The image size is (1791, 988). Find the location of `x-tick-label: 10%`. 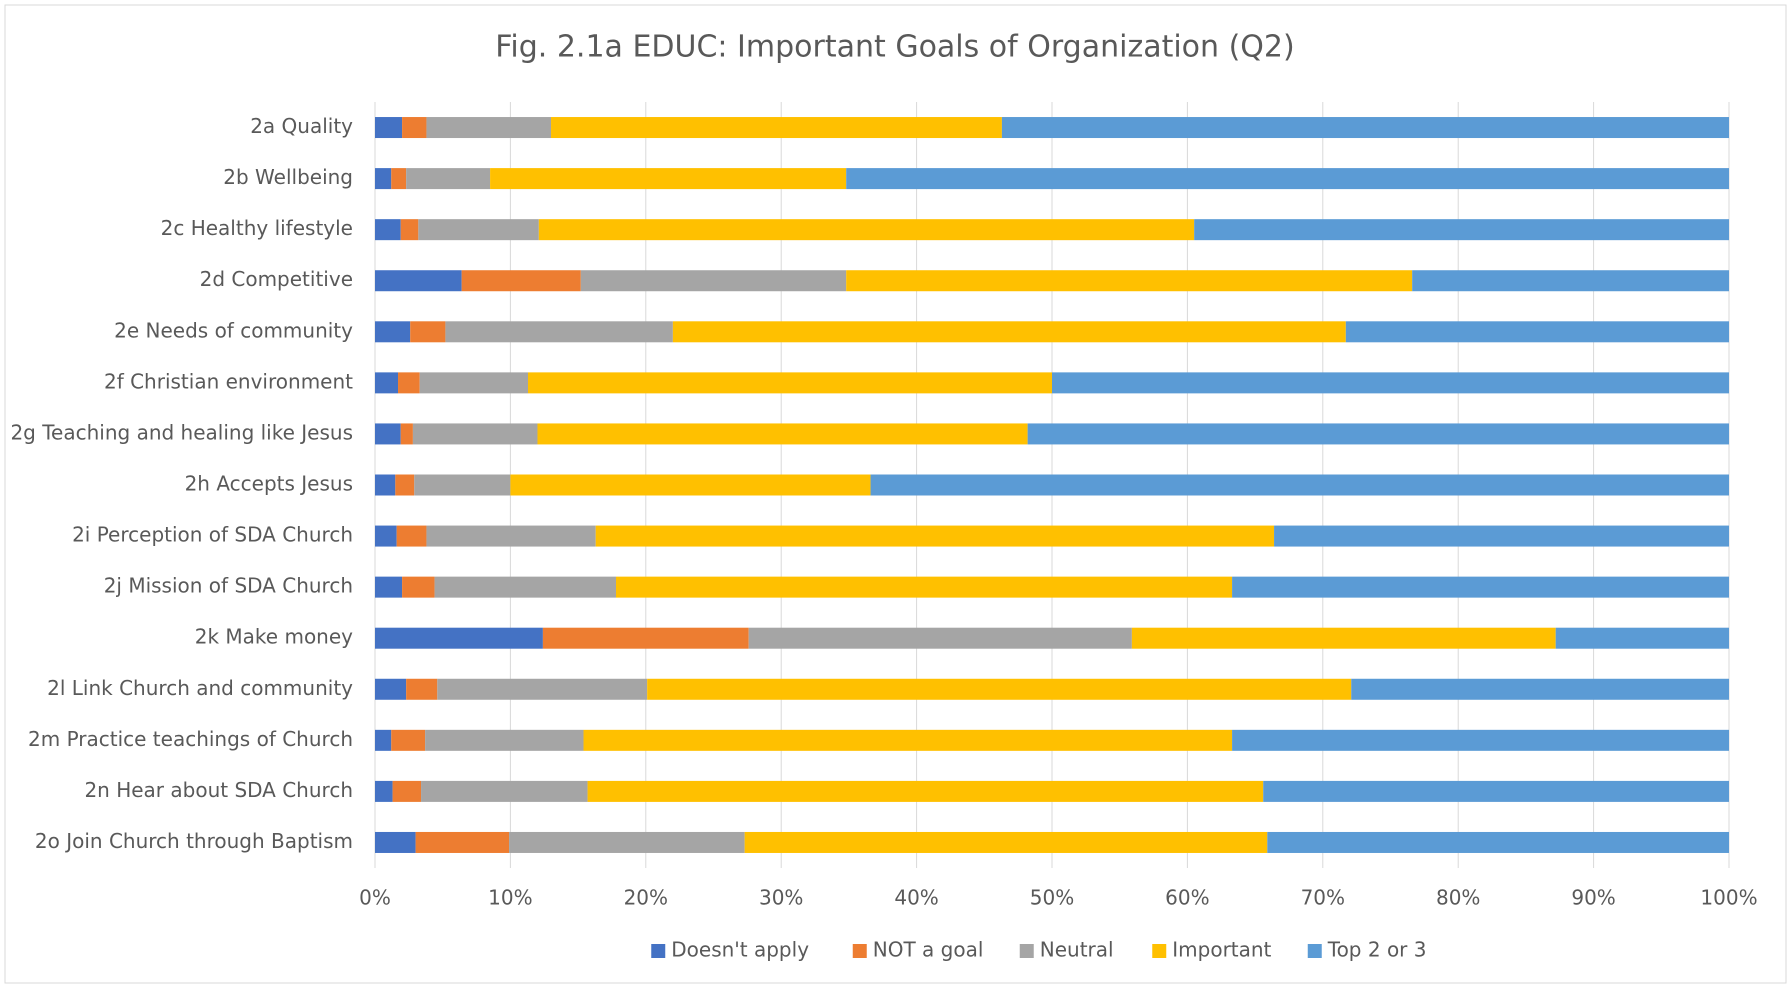

x-tick-label: 10% is located at coordinates (510, 898).